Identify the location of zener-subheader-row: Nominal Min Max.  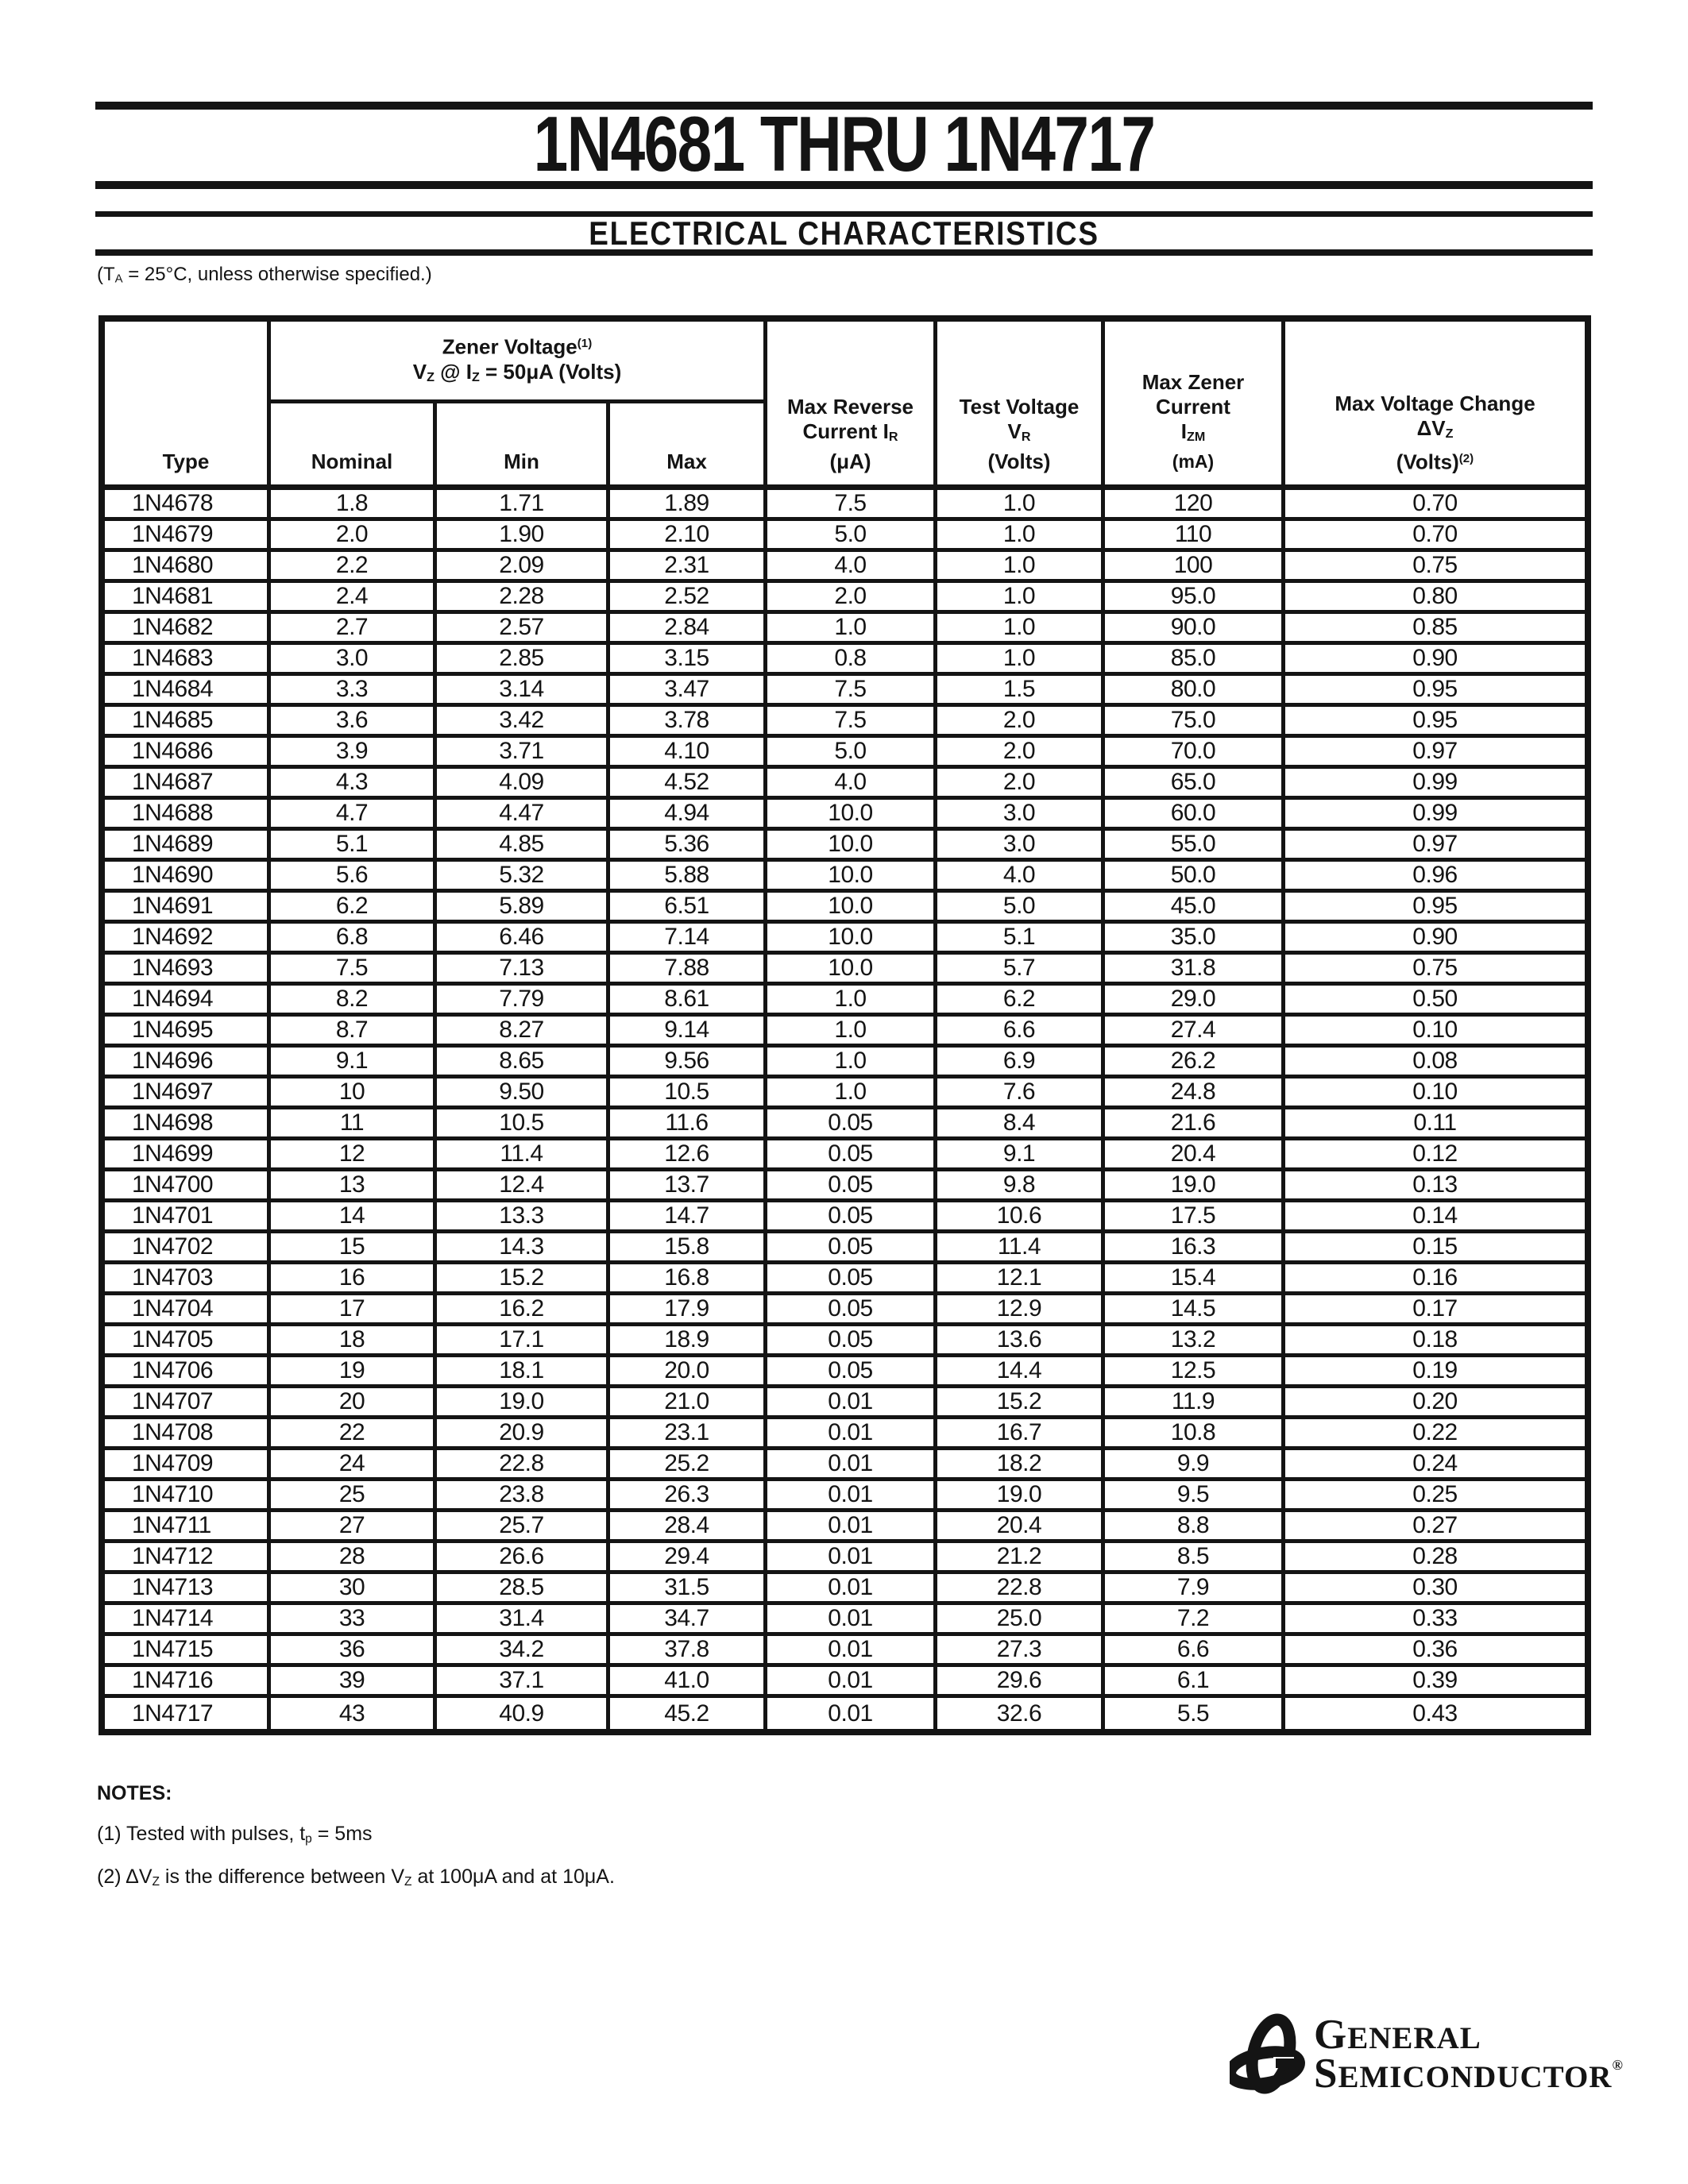
(517, 444).